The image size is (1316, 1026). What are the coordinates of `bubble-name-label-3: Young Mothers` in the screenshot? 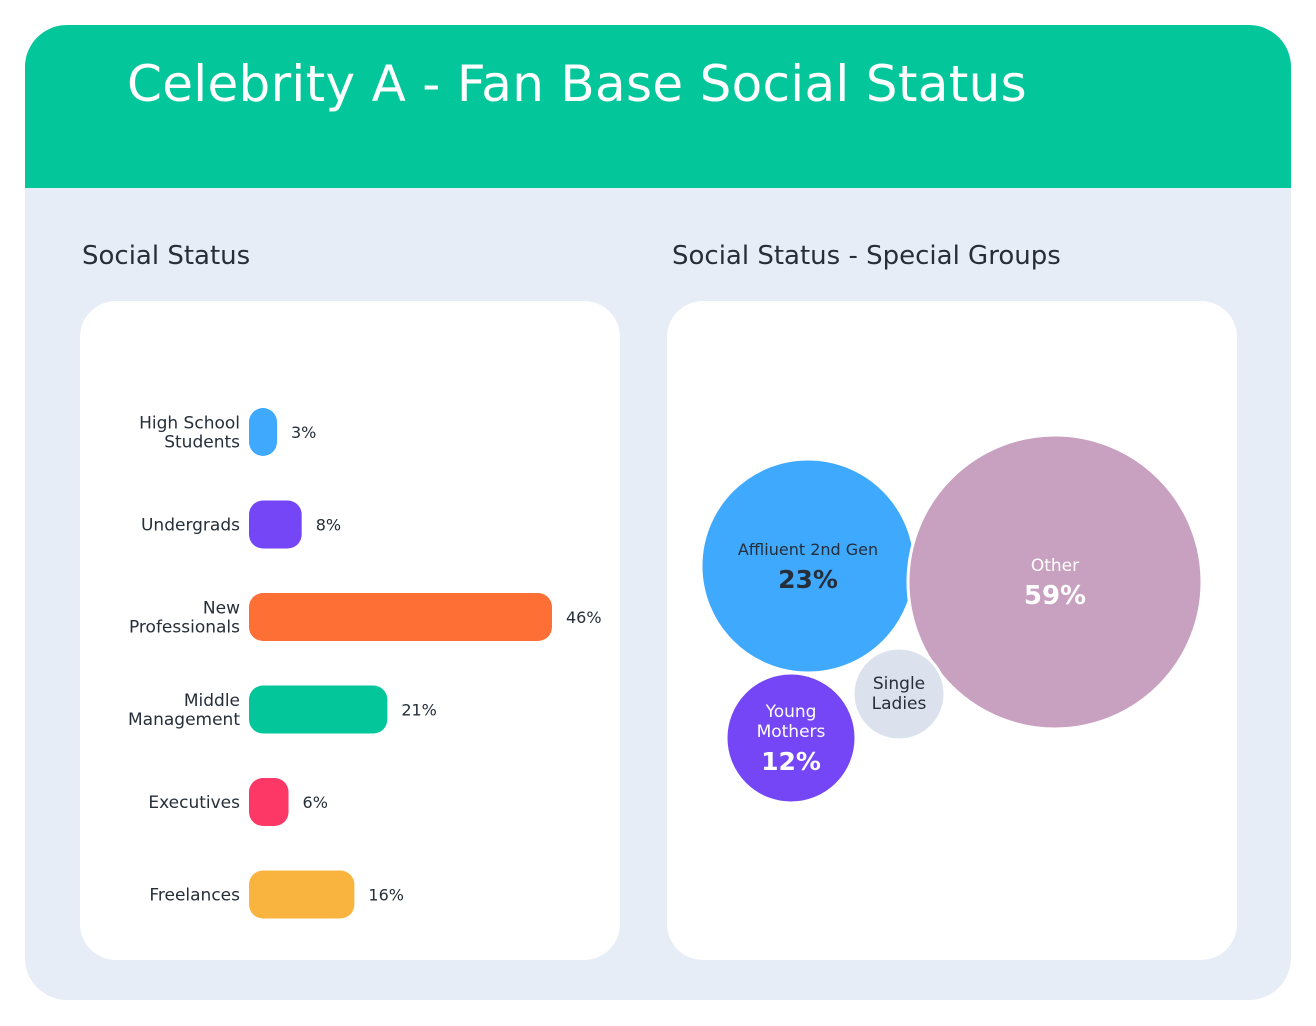 It's located at (791, 722).